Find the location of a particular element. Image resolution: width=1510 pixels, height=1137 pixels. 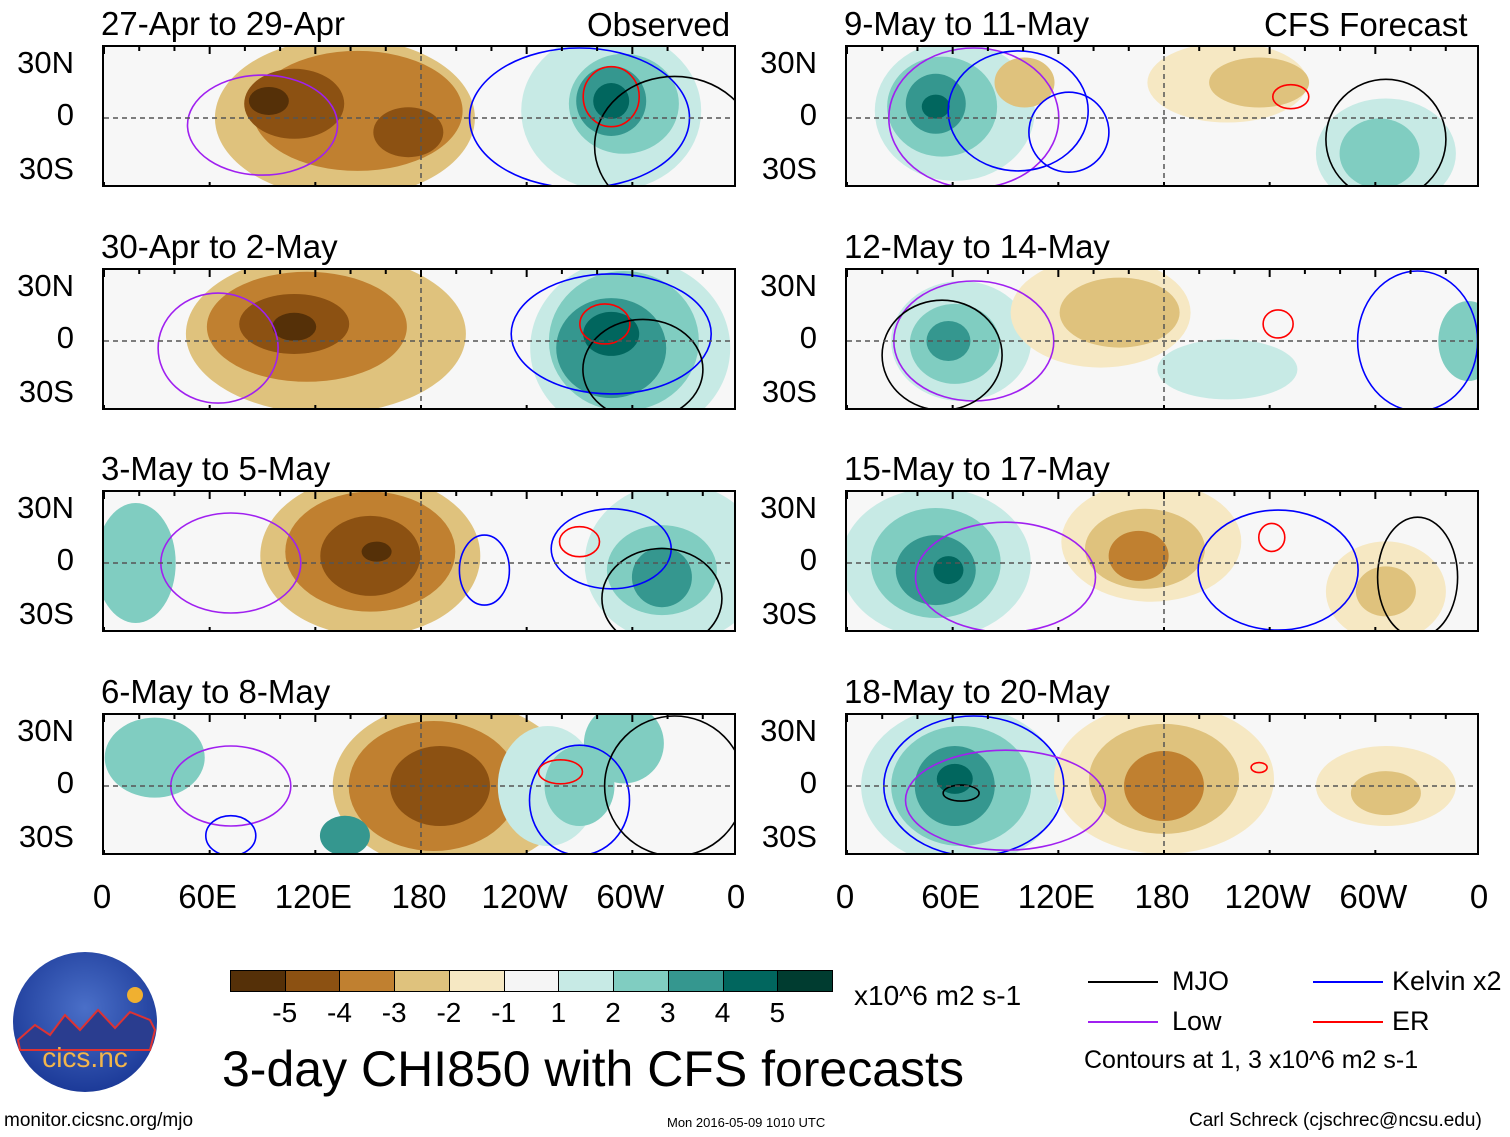

colorbar-label: 5 is located at coordinates (777, 1012).